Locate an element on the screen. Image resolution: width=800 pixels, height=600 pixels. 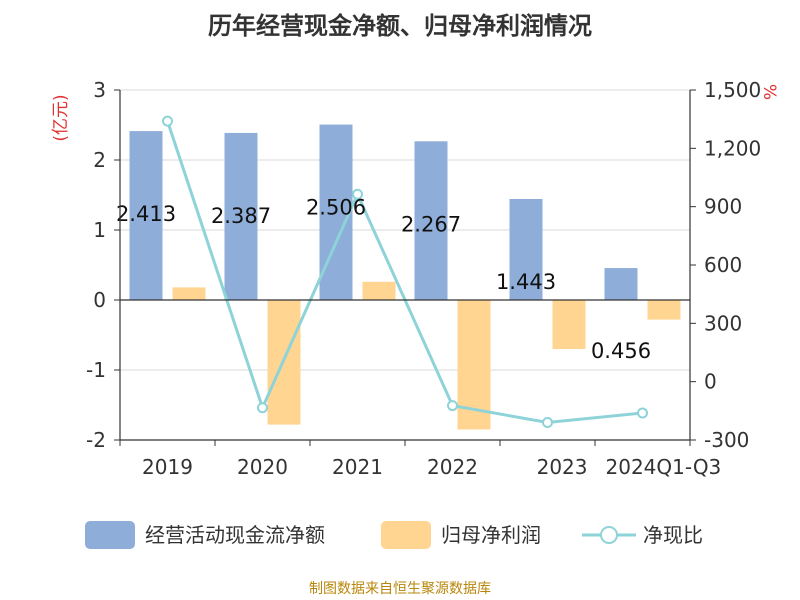
y-right-tick-label: 300 is located at coordinates (723, 323).